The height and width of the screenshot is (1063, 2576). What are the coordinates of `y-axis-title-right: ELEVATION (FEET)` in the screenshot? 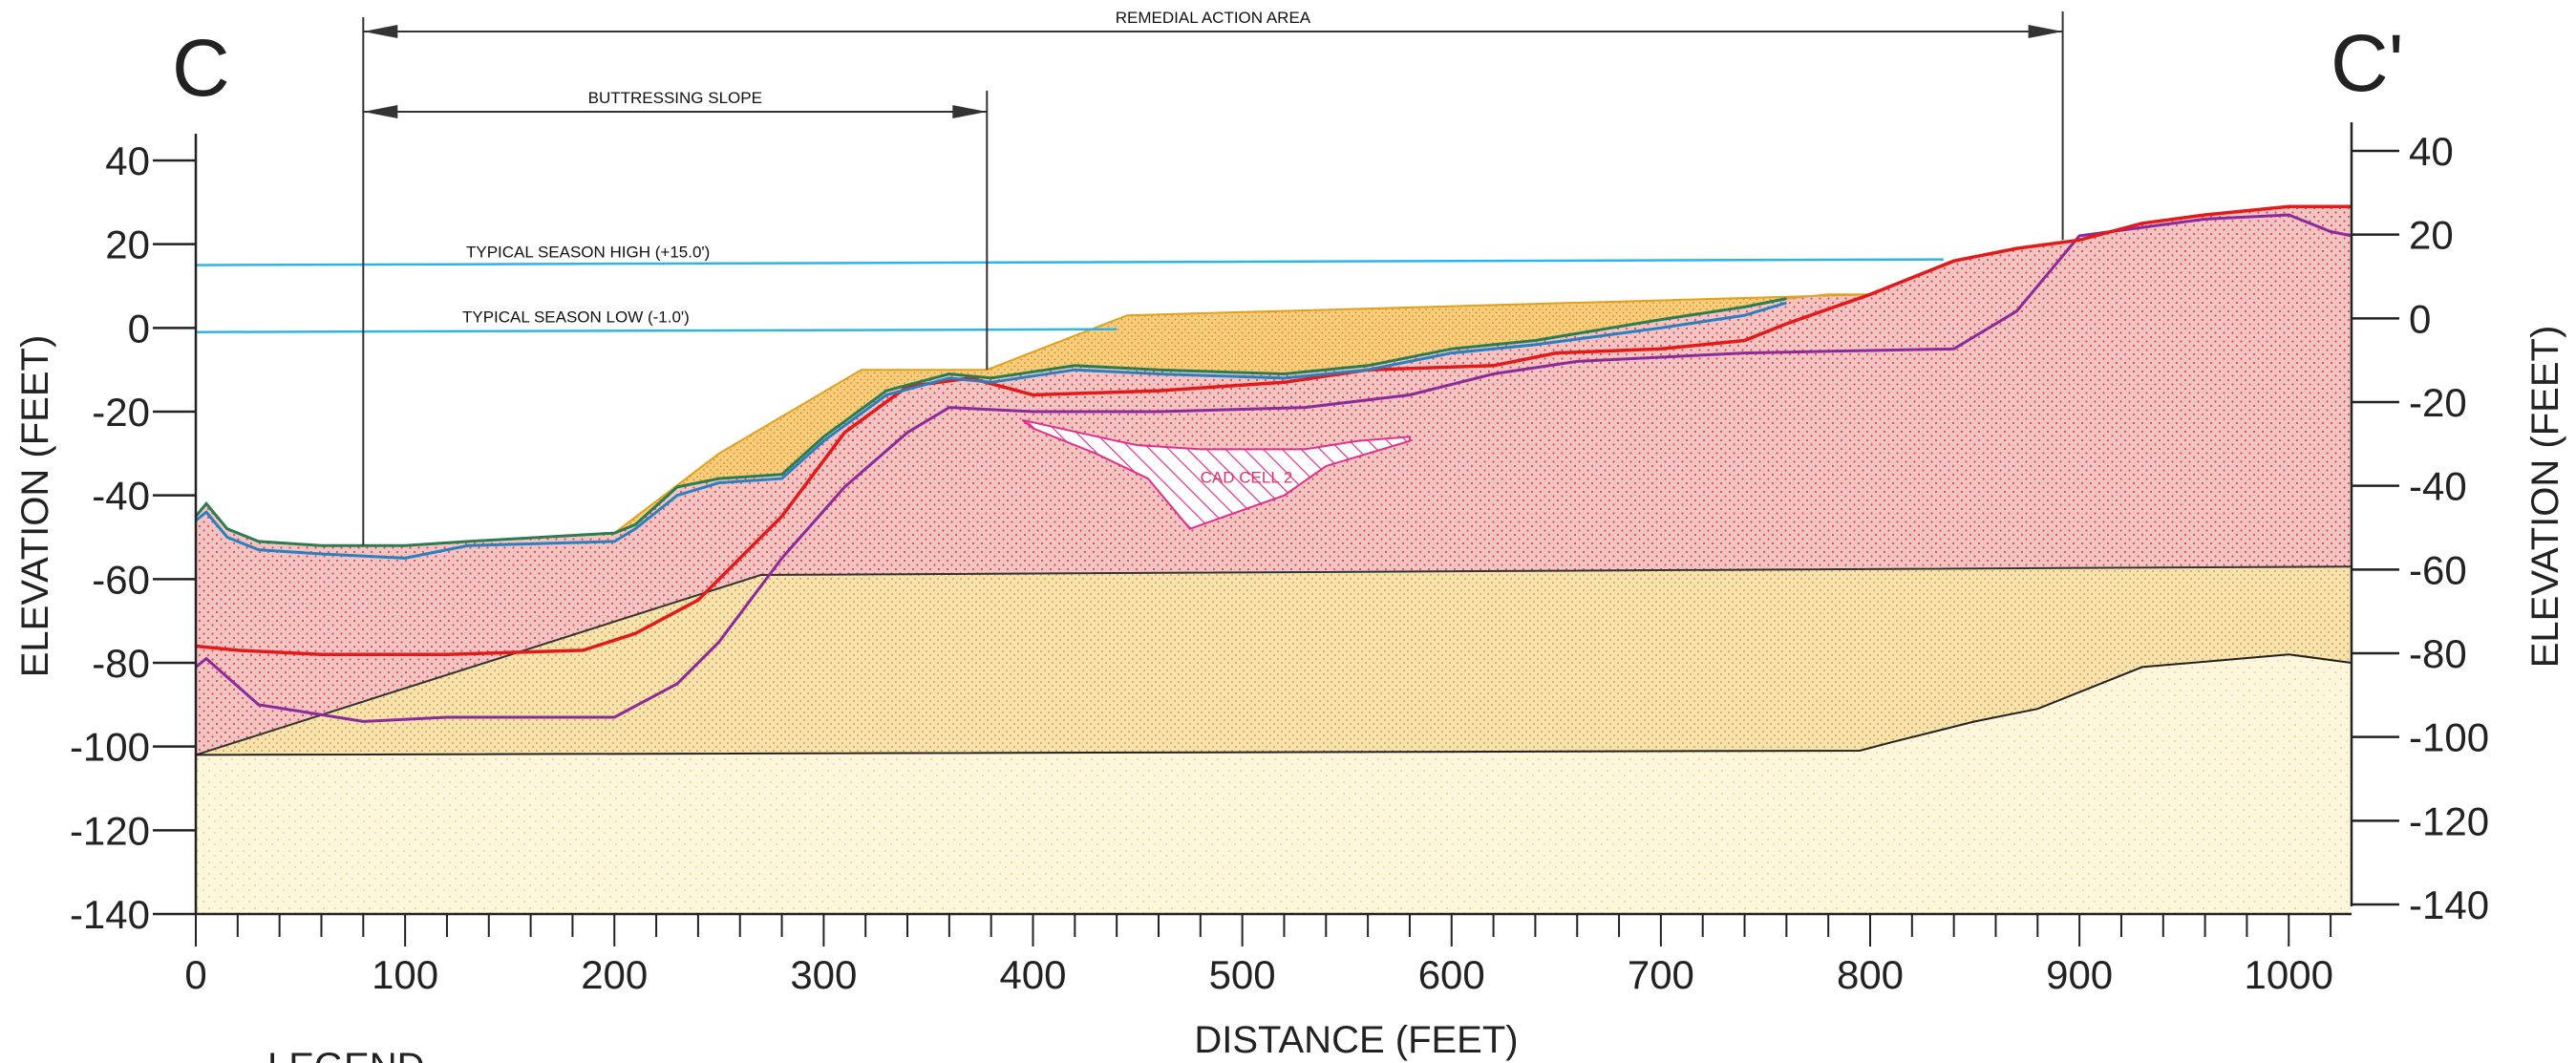 It's located at (2545, 497).